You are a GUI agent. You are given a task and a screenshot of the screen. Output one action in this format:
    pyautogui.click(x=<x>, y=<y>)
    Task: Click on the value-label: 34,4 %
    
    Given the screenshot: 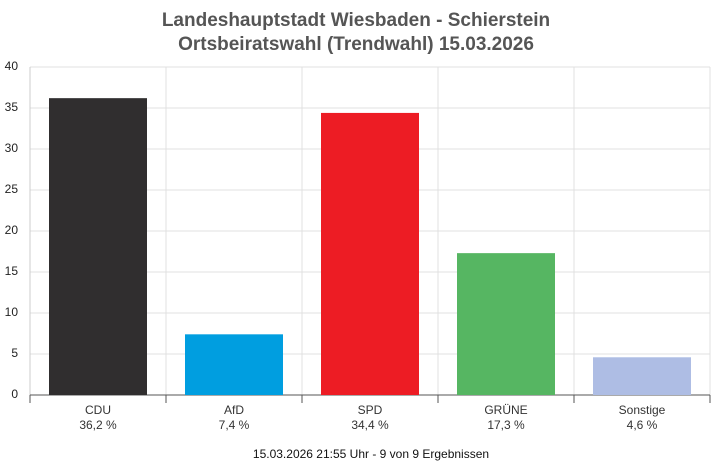 What is the action you would take?
    pyautogui.click(x=370, y=425)
    